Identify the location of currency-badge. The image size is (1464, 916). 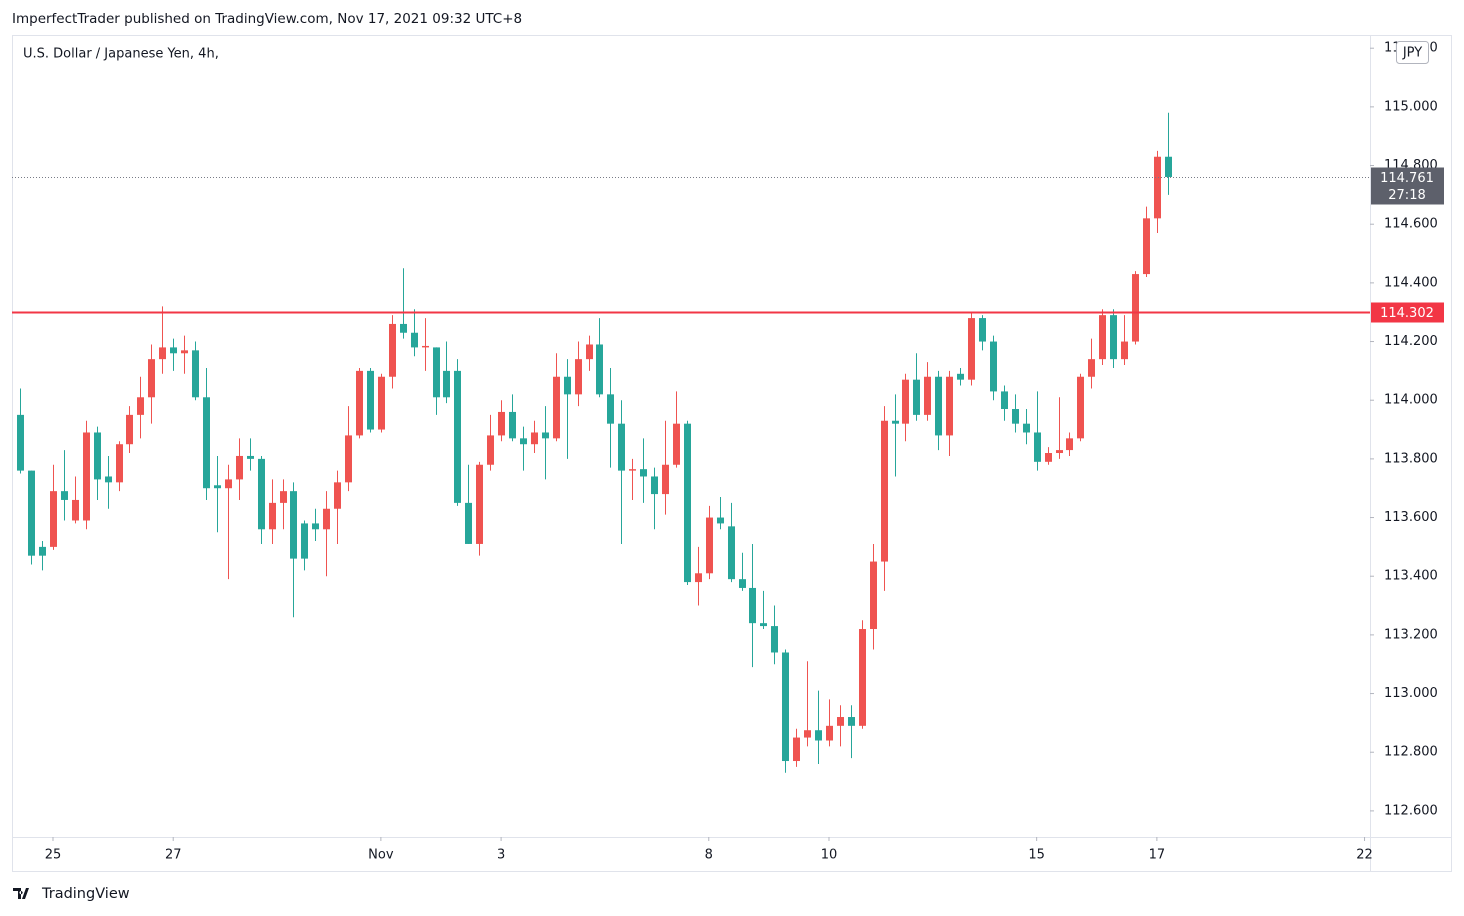
(1412, 52).